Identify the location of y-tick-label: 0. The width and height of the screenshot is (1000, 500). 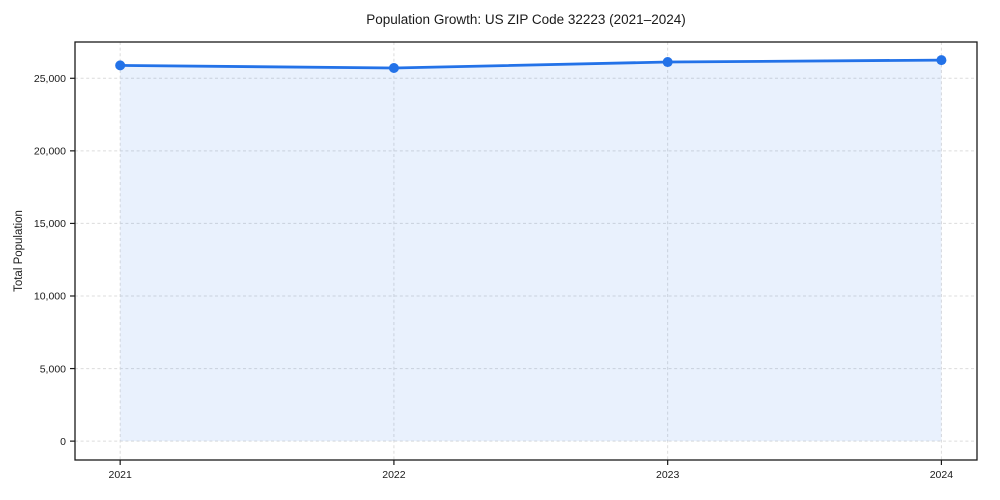
(63, 442).